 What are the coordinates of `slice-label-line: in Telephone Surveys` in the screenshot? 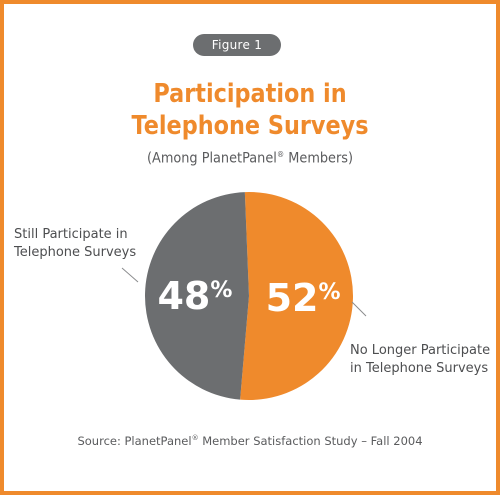 It's located at (419, 368).